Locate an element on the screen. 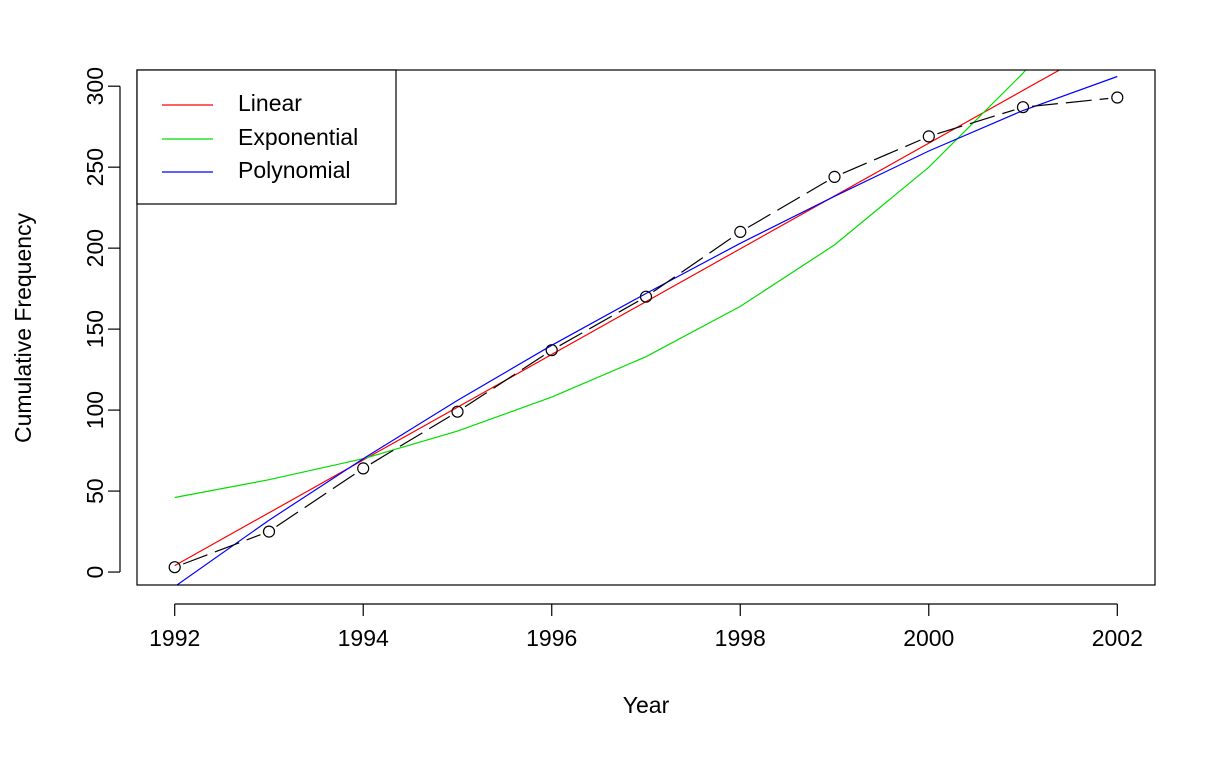 The width and height of the screenshot is (1225, 757). y-tick-label: 250 is located at coordinates (95, 167).